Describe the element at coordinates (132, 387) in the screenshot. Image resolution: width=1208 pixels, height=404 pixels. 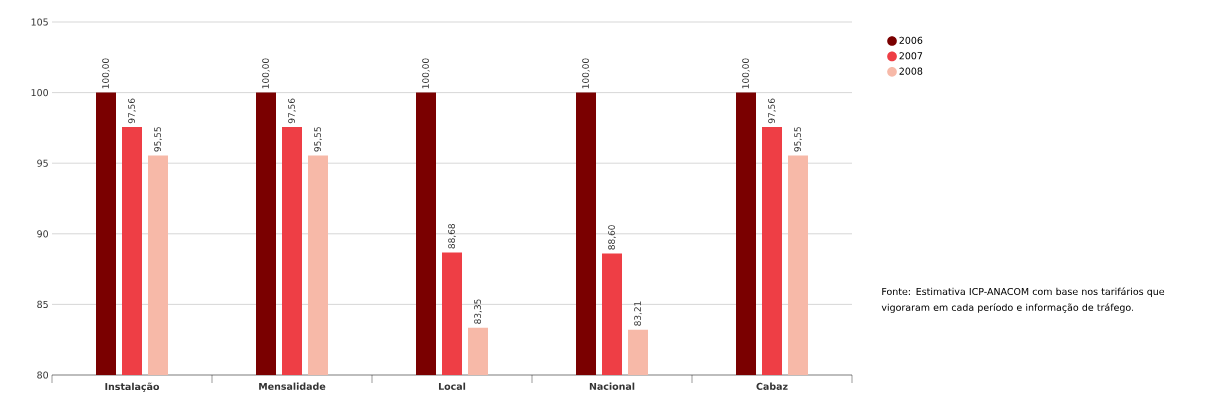
I see `x-tick-label: Instalação` at that location.